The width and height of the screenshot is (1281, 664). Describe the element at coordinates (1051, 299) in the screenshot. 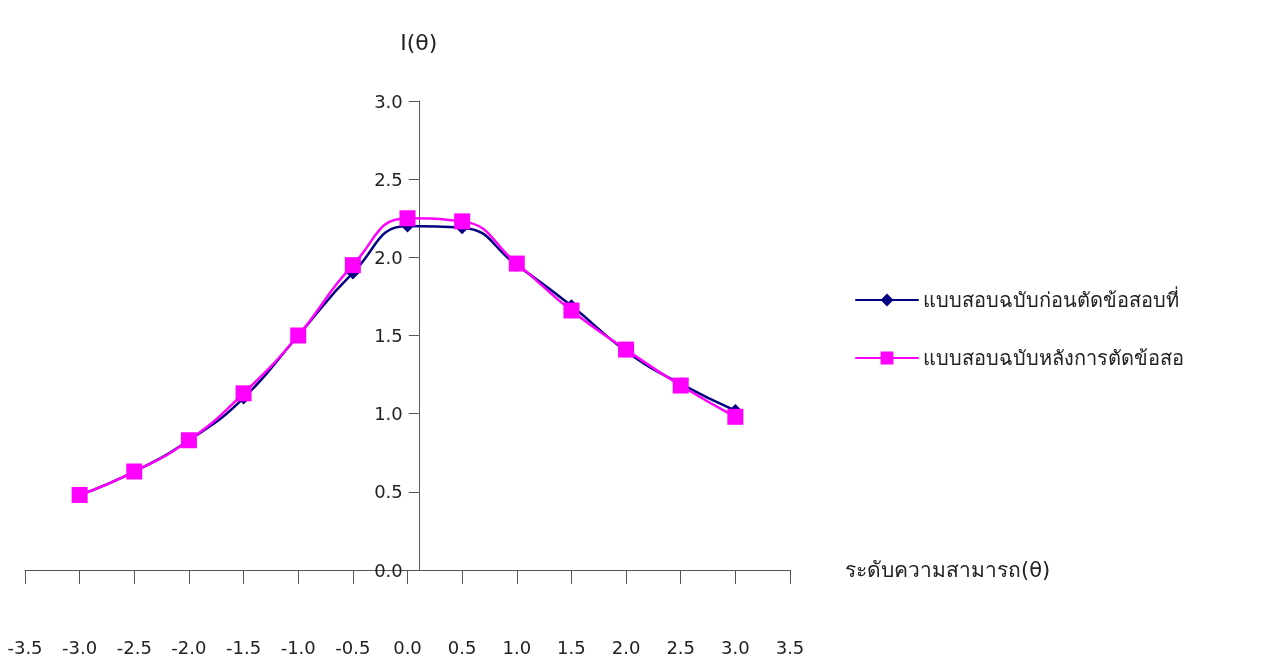

I see `legend-label: แบบสอบฉบับก่อนตัดข้อสอบที่` at that location.